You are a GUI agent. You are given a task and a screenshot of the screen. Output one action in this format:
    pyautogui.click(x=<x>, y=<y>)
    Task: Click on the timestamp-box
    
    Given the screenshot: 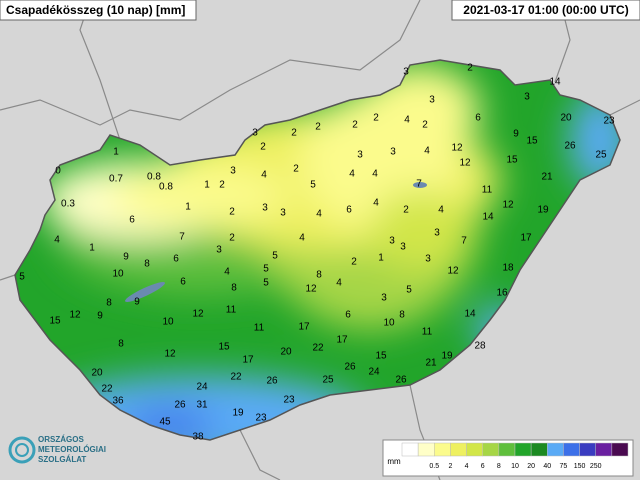 What is the action you would take?
    pyautogui.click(x=545, y=10)
    